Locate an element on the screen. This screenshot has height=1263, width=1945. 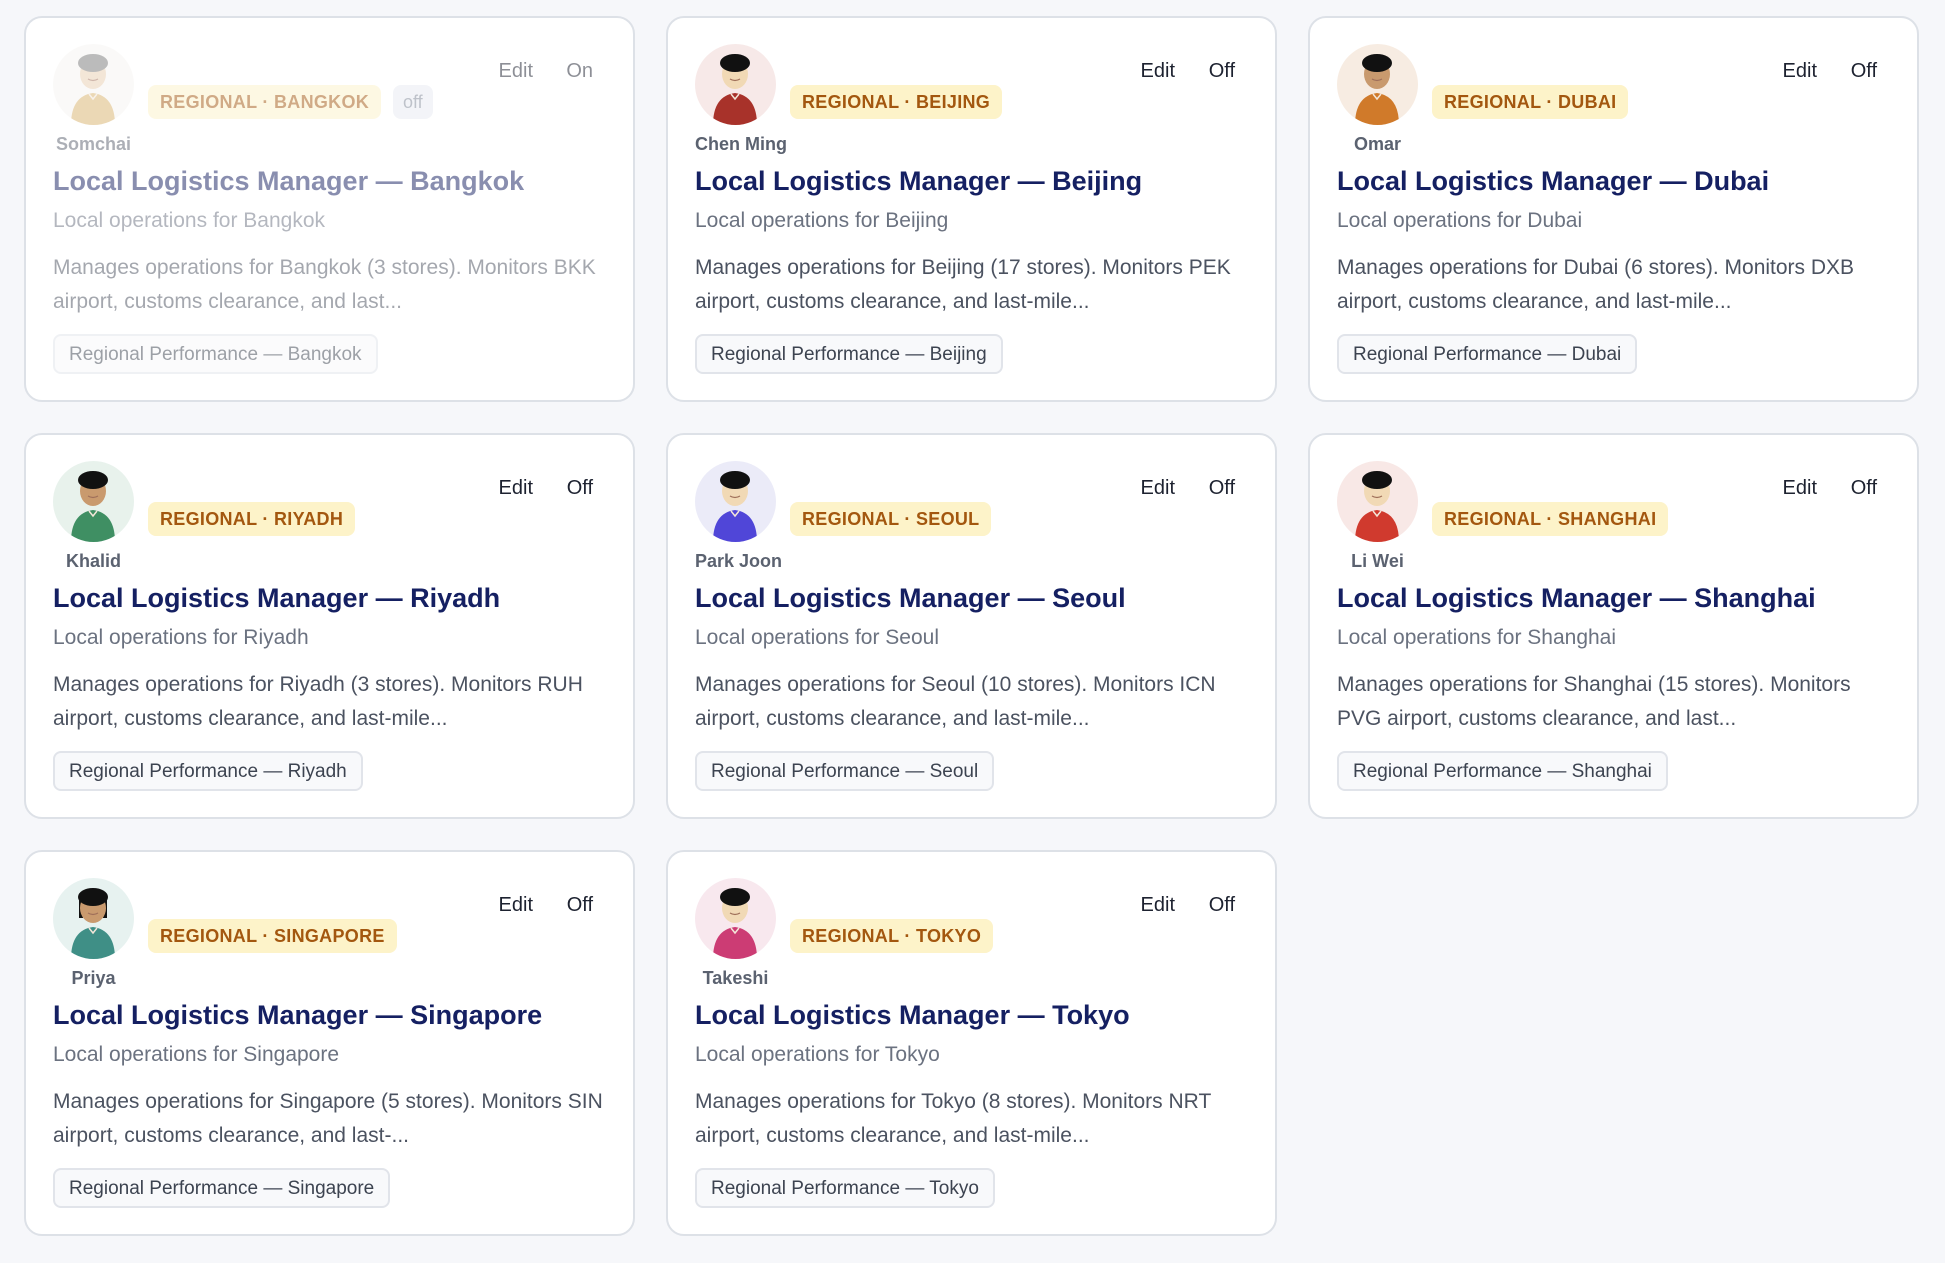
card-subtitle: Local operations for Dubai is located at coordinates (1460, 220).